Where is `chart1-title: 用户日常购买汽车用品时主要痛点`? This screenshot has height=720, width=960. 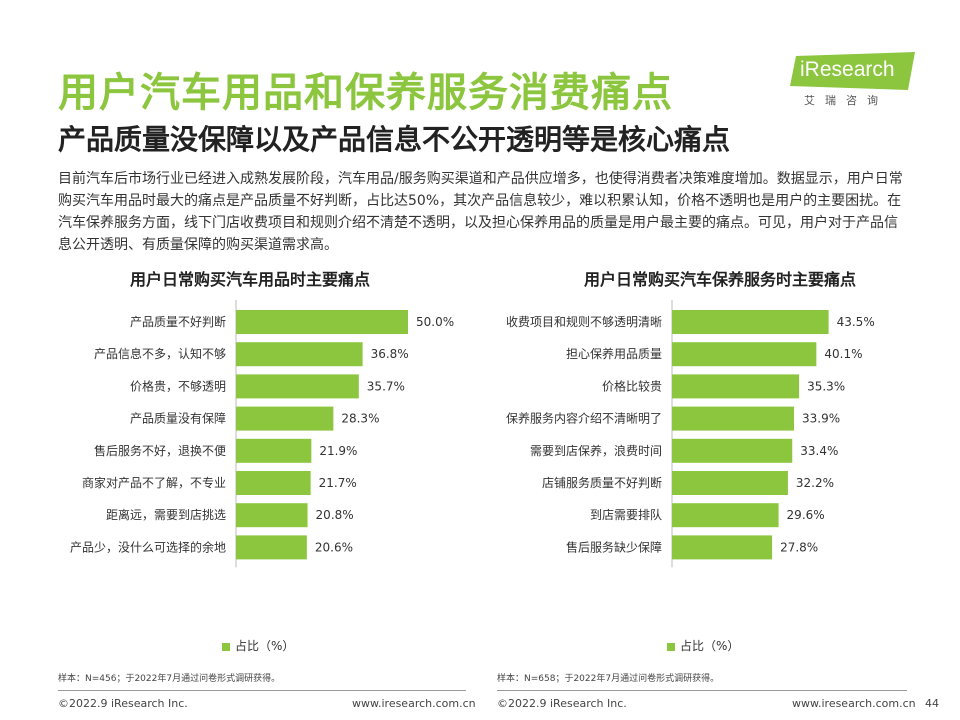
chart1-title: 用户日常购买汽车用品时主要痛点 is located at coordinates (249, 279).